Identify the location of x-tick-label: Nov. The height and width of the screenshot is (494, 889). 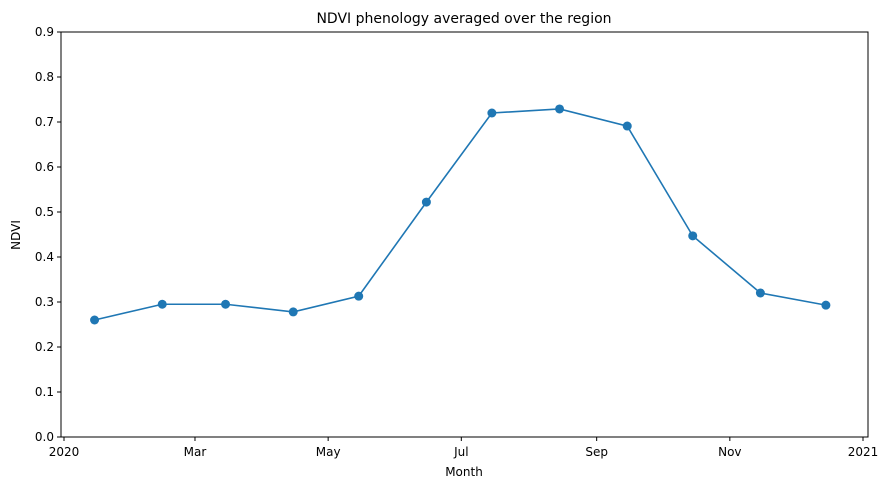
(729, 452).